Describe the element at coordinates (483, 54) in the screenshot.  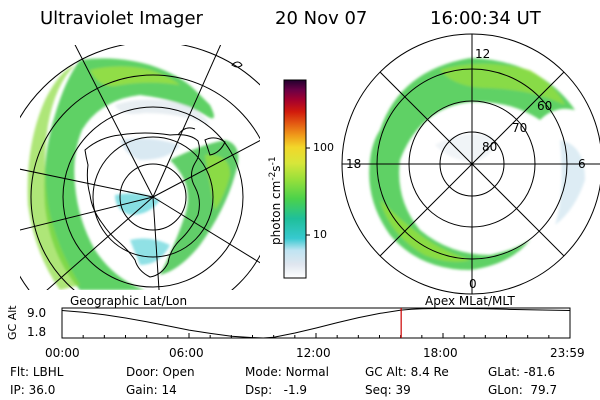
I see `mlt-noon-label: 12` at that location.